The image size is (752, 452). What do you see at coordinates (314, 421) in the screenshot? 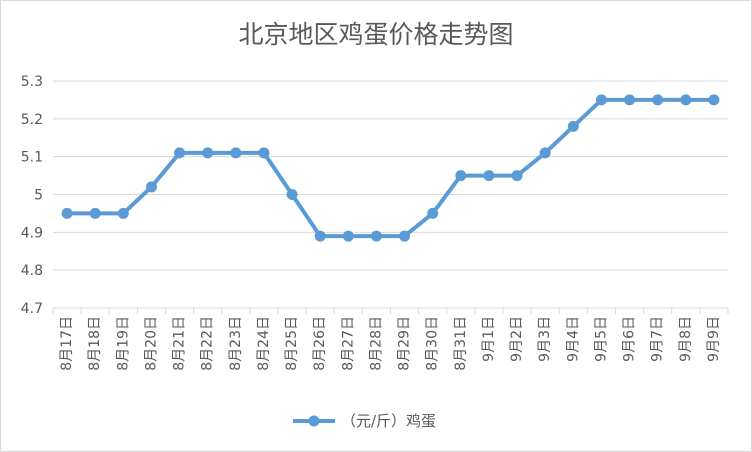
I see `legend-marker` at bounding box center [314, 421].